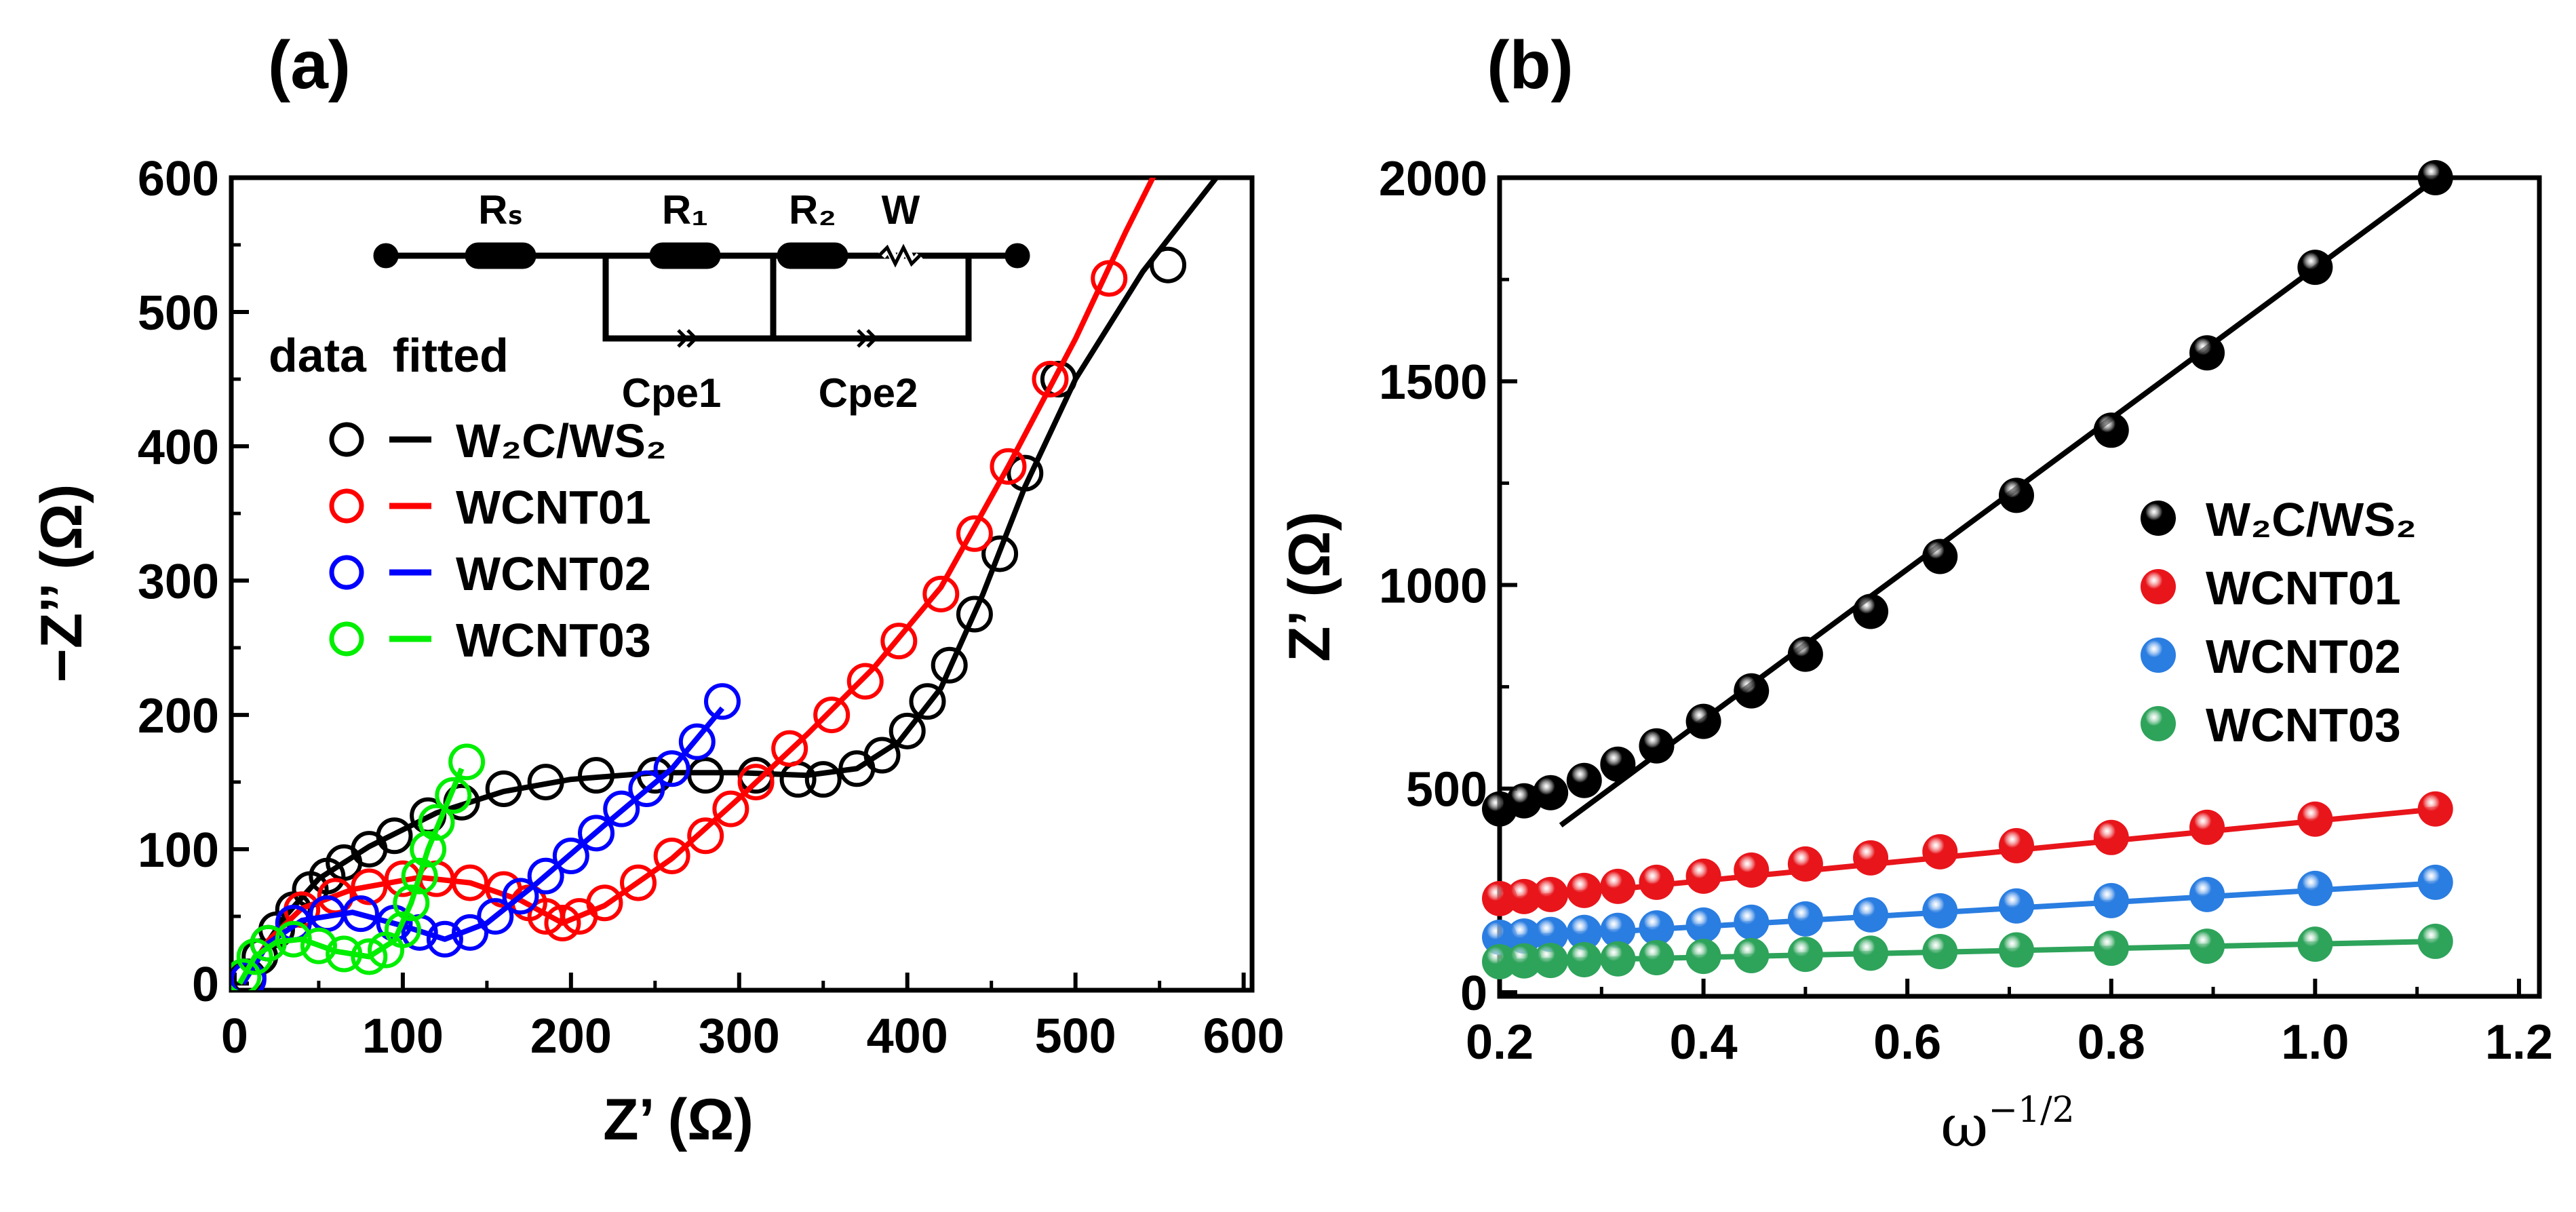 The height and width of the screenshot is (1212, 2576). I want to click on circuit-label-r1: R₁, so click(685, 210).